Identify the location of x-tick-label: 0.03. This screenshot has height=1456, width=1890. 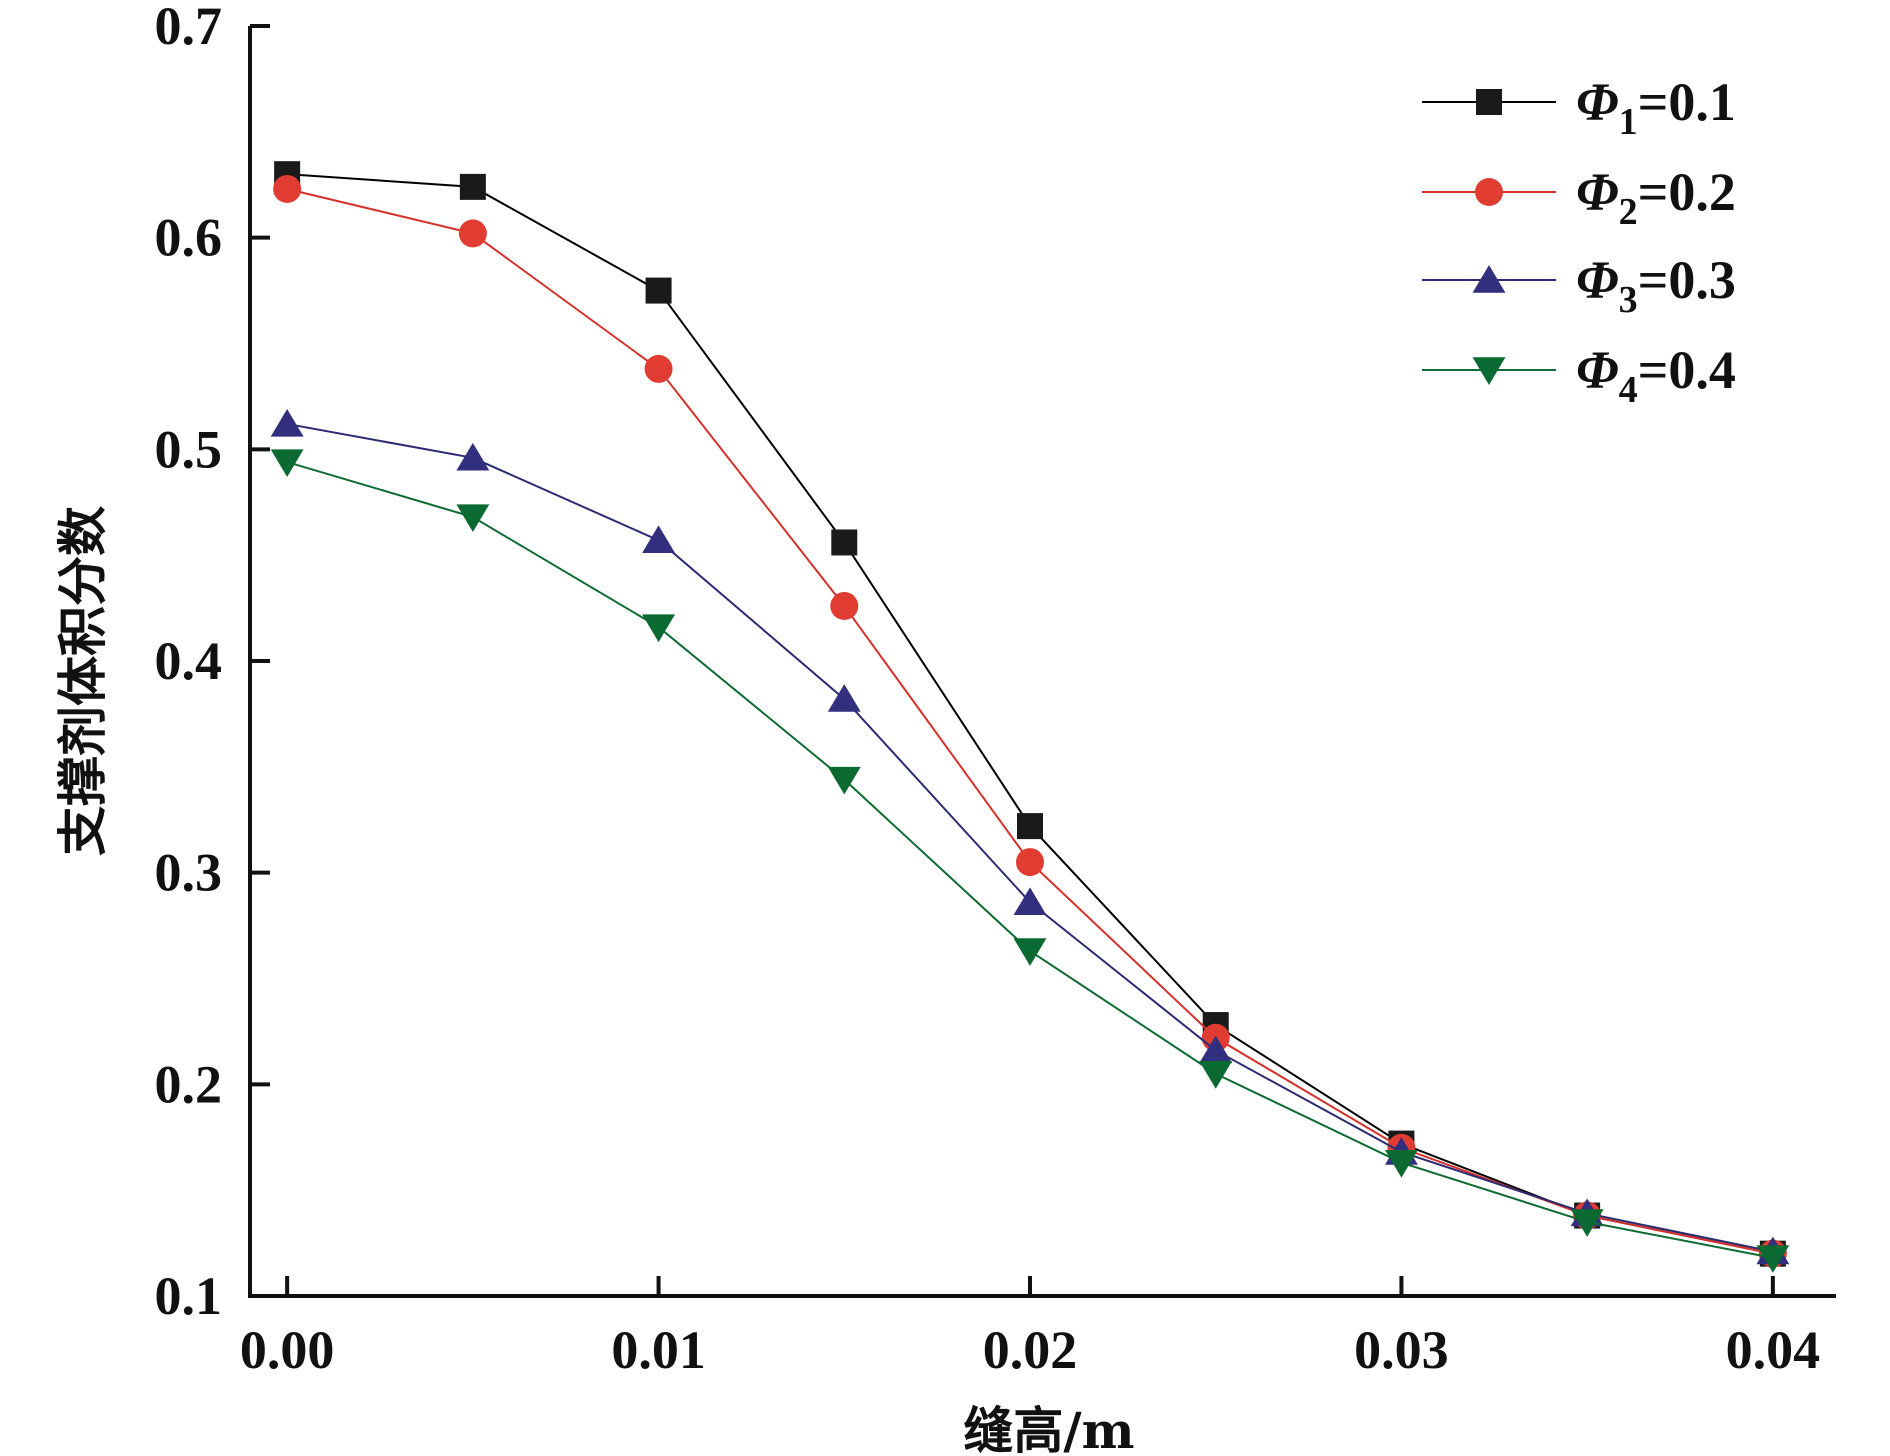
(1401, 1350).